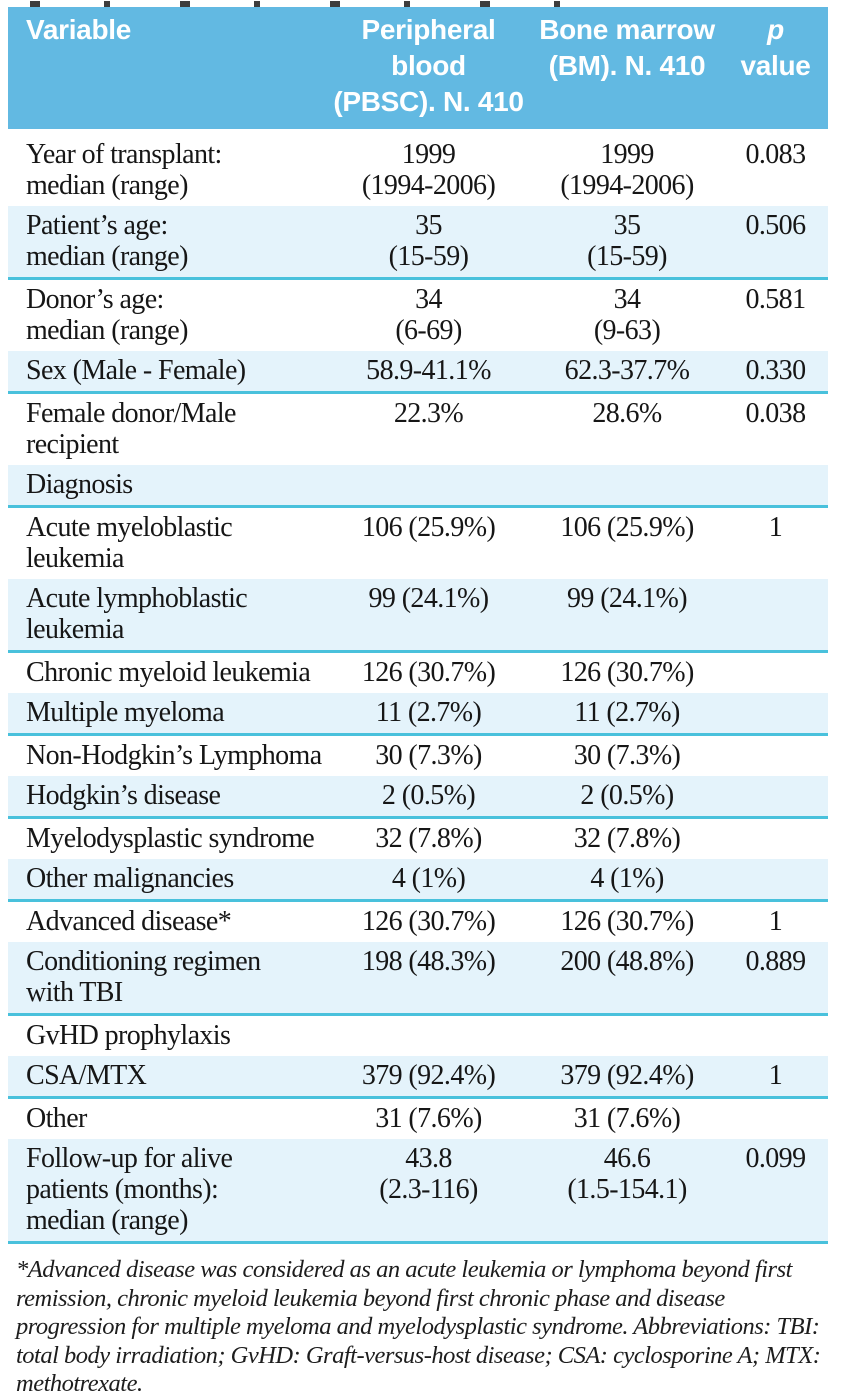 Image resolution: width=845 pixels, height=1399 pixels. I want to click on bm-cell: 62.3-37.7%, so click(627, 370).